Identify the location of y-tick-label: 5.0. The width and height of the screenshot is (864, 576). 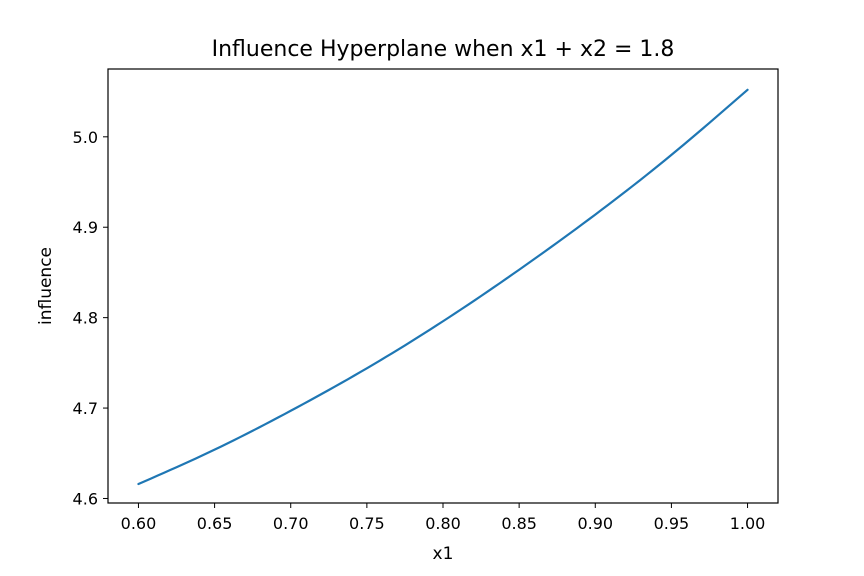
(85, 137).